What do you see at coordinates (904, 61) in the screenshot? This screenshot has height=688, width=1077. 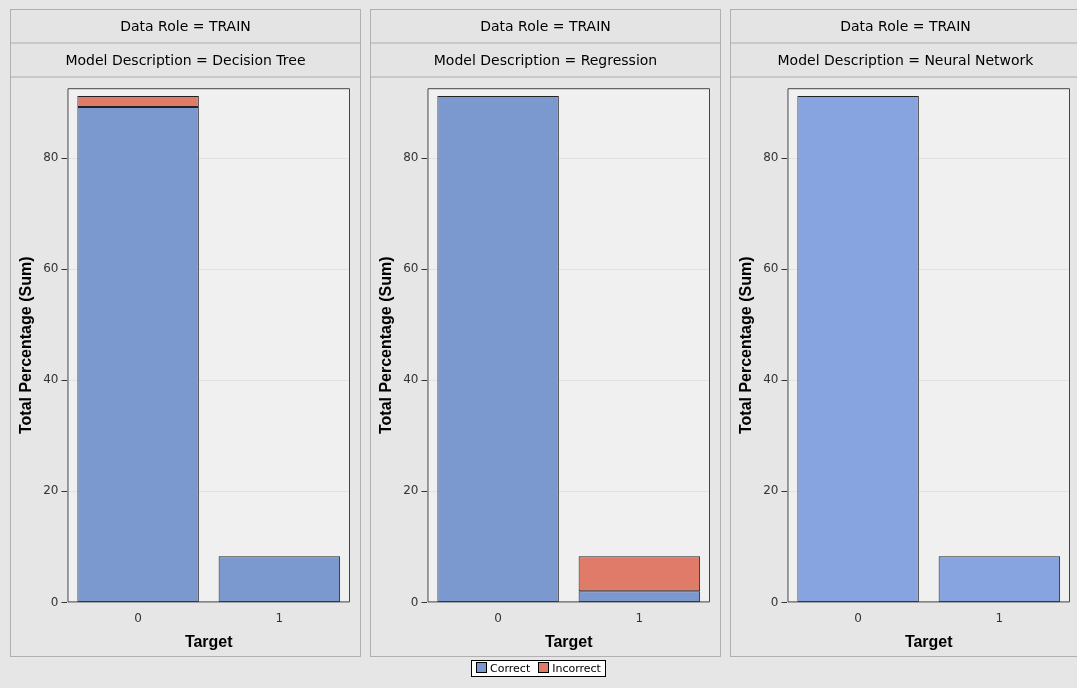 I see `chart-subtitle: Model Description = Neural Network` at bounding box center [904, 61].